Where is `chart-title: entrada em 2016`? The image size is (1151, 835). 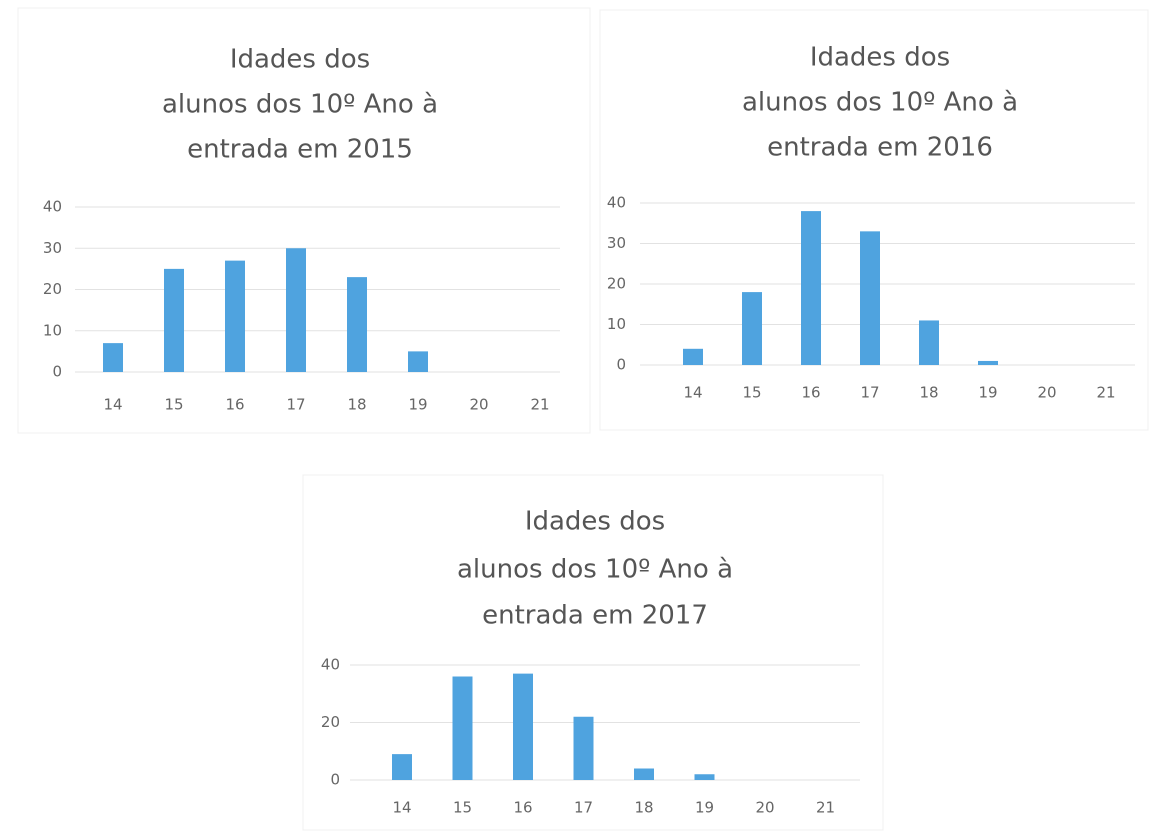 chart-title: entrada em 2016 is located at coordinates (880, 148).